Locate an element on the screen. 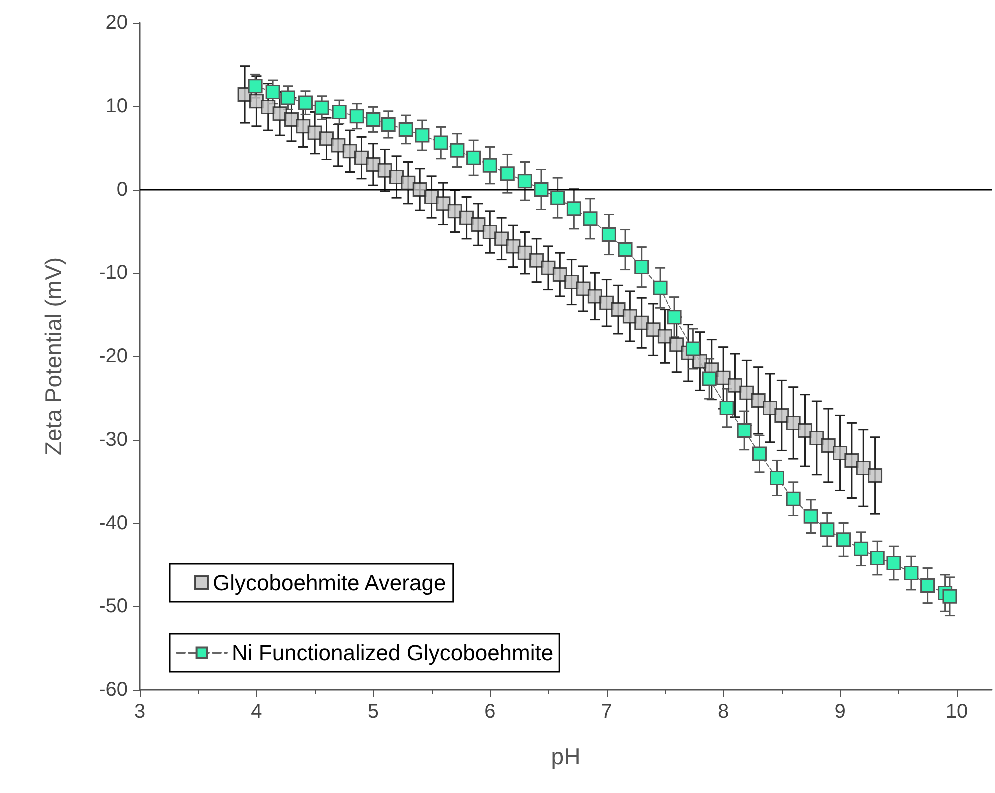  y-tick-label: -30 is located at coordinates (113, 439).